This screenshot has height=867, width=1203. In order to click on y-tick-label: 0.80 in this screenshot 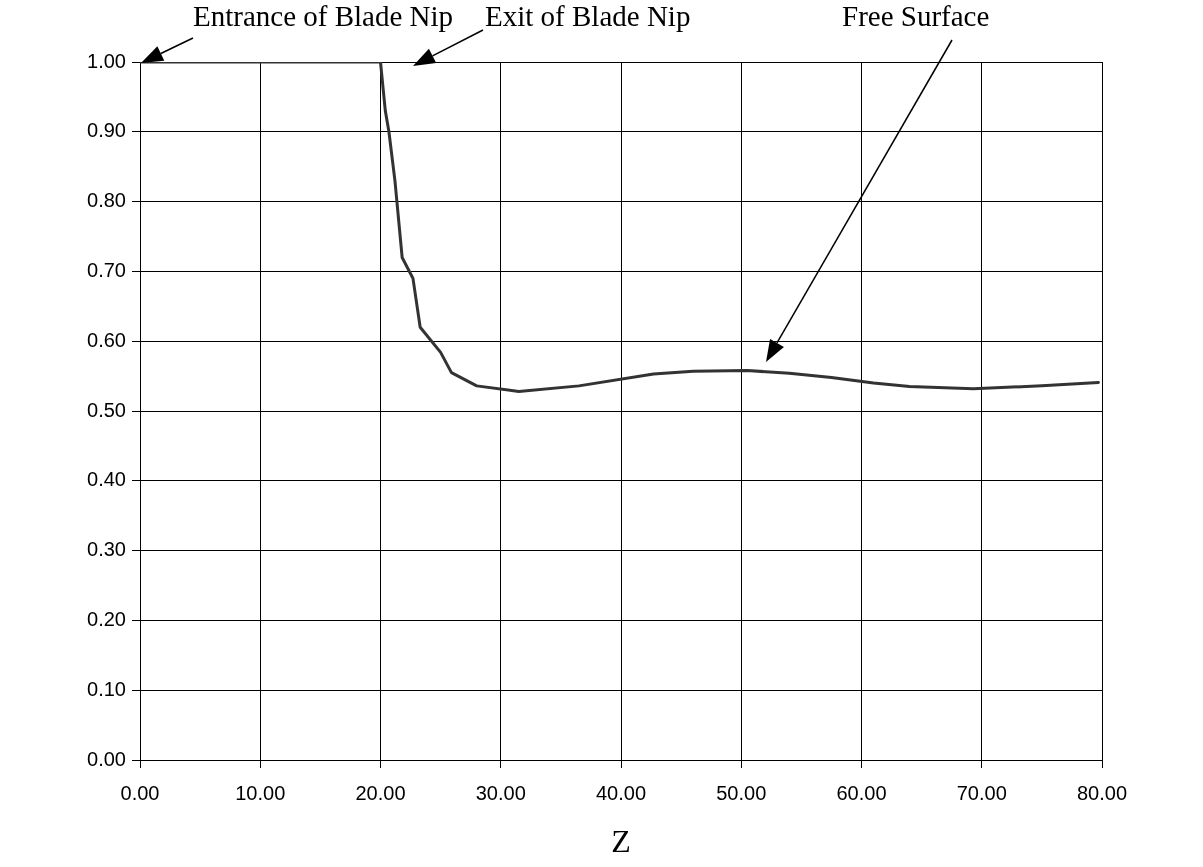, I will do `click(106, 200)`.